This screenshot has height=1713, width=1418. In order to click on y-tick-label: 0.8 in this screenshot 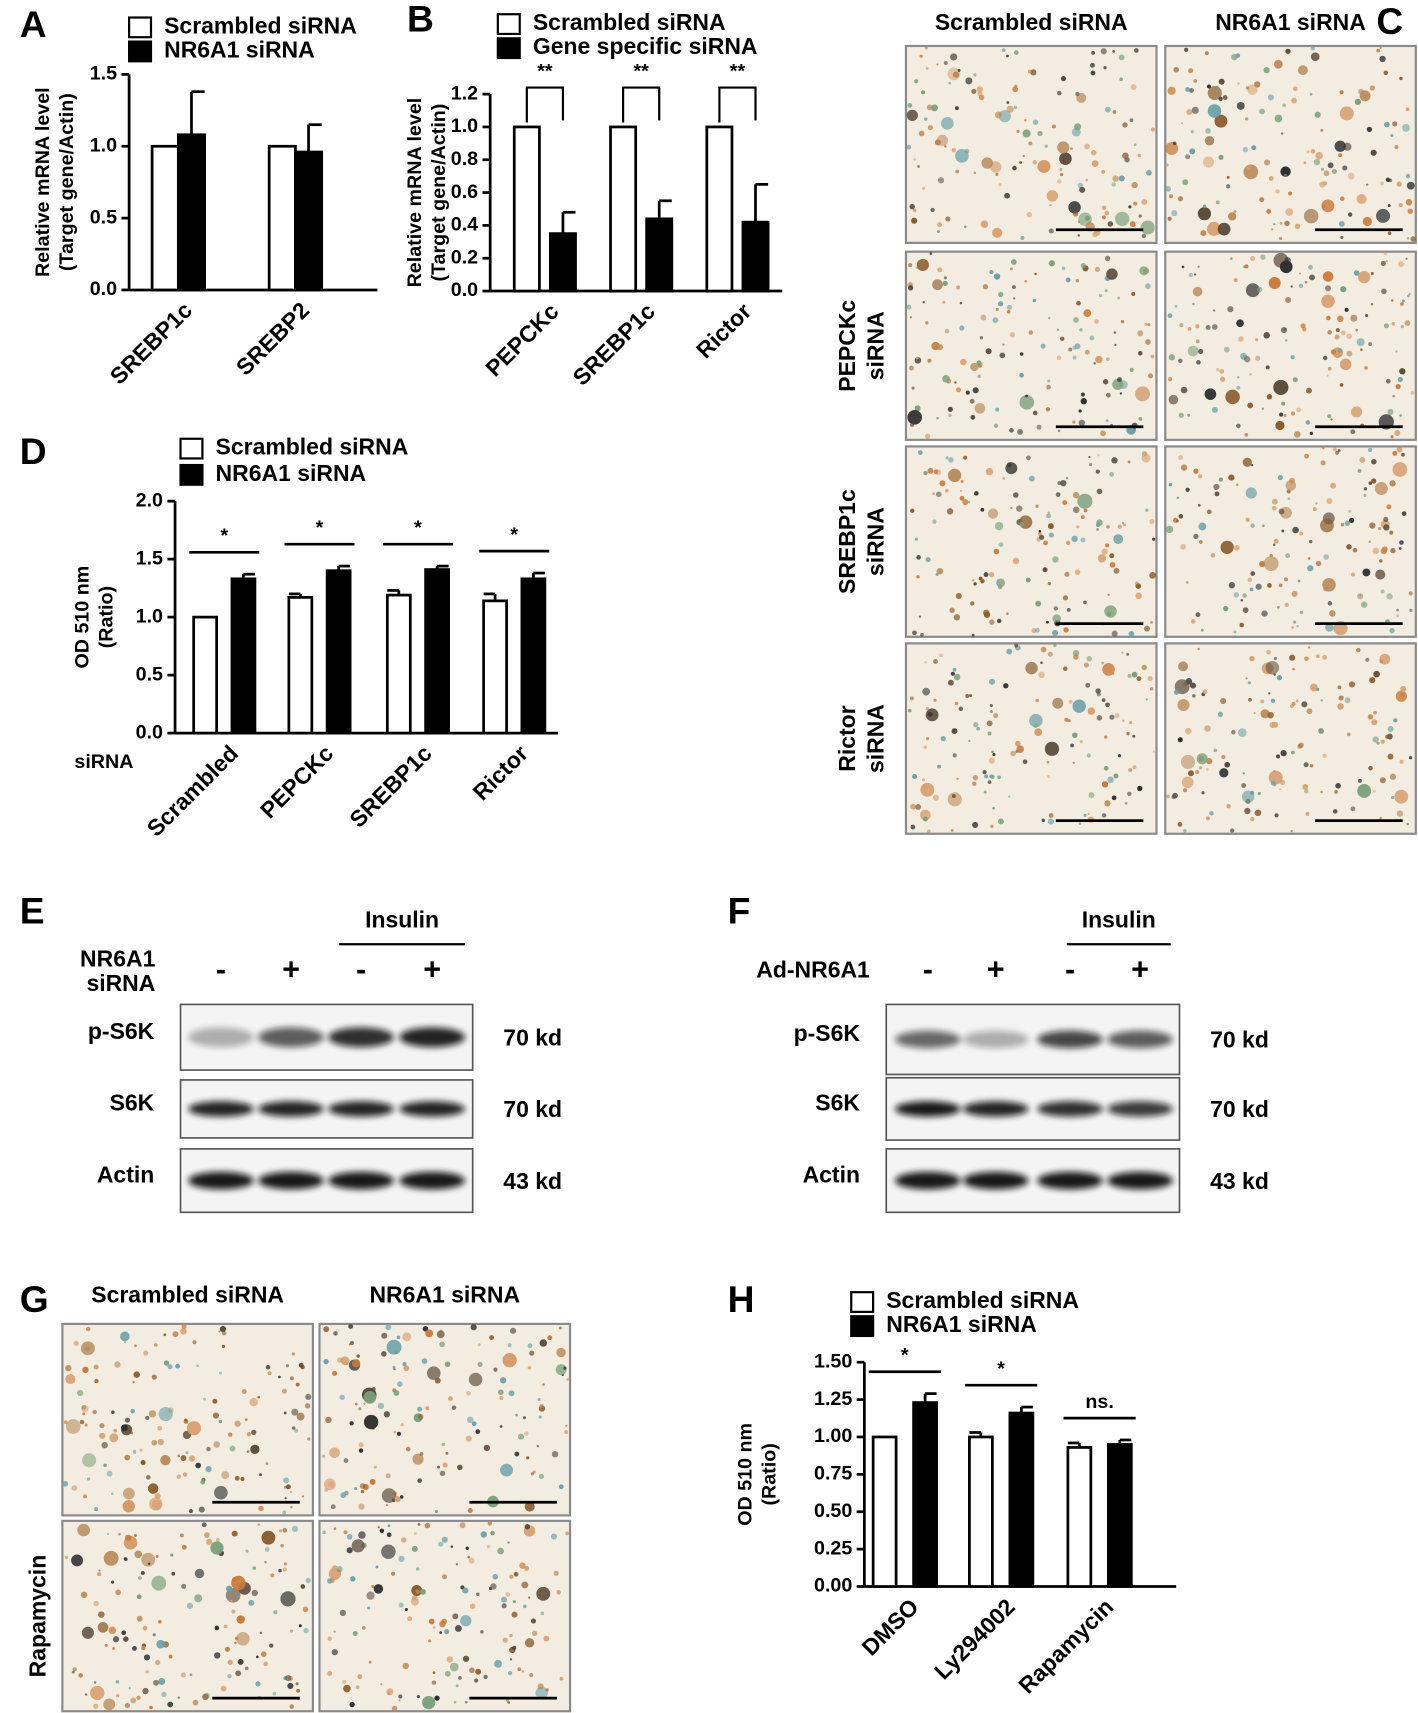, I will do `click(464, 159)`.